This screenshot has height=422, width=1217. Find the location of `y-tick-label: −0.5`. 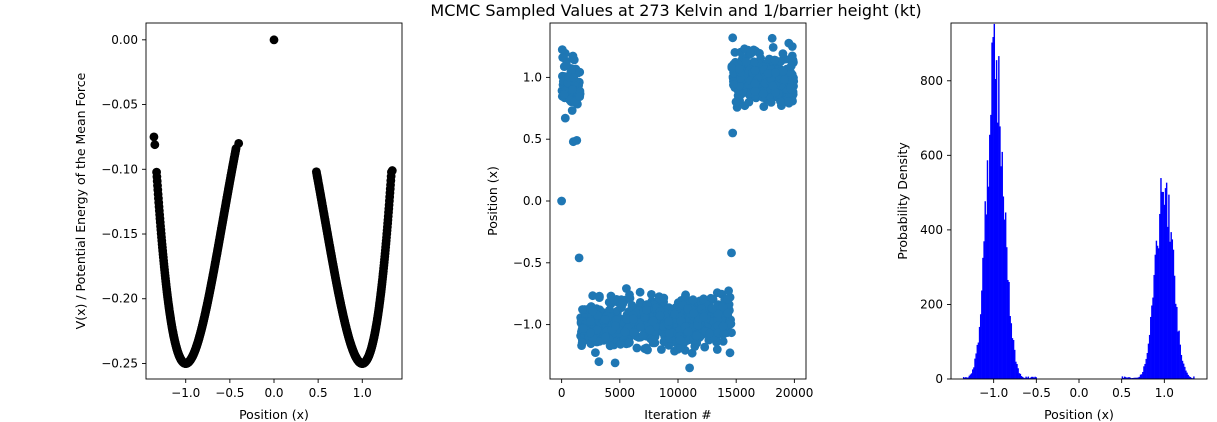

y-tick-label: −0.5 is located at coordinates (527, 263).